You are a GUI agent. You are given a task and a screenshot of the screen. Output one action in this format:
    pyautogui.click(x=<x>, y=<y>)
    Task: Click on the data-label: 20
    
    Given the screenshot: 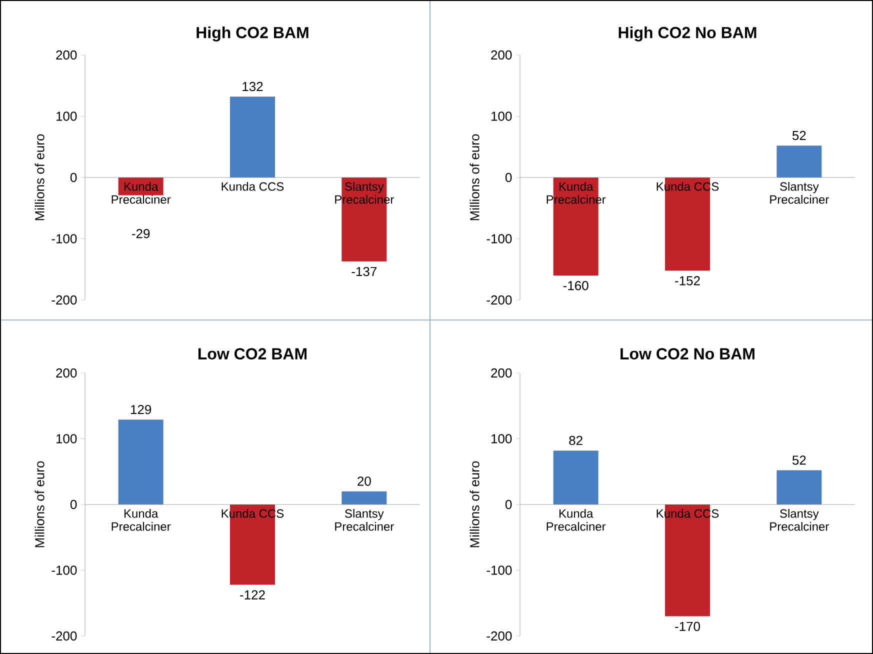 What is the action you would take?
    pyautogui.click(x=364, y=481)
    